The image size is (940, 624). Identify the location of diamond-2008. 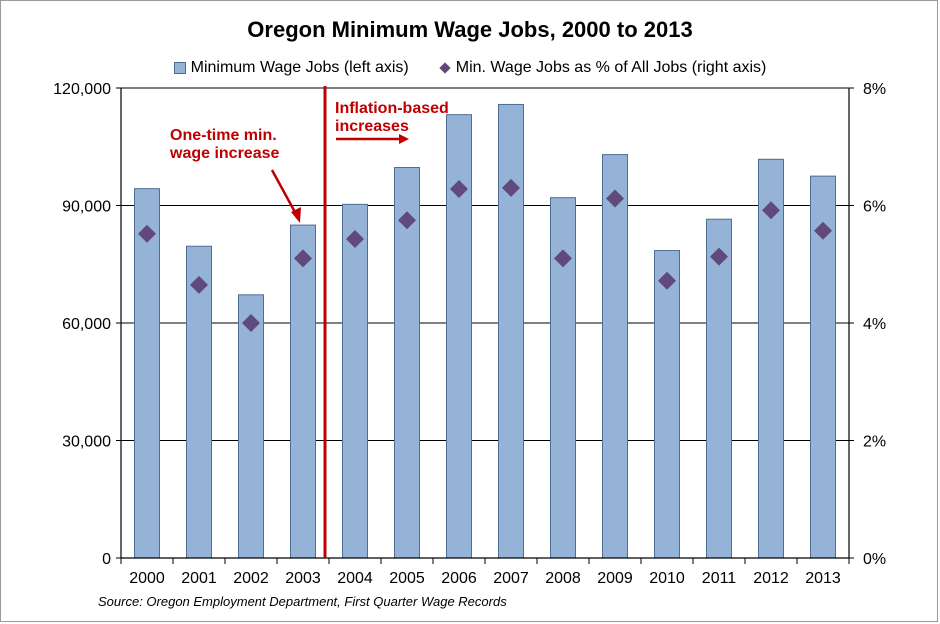
(563, 258).